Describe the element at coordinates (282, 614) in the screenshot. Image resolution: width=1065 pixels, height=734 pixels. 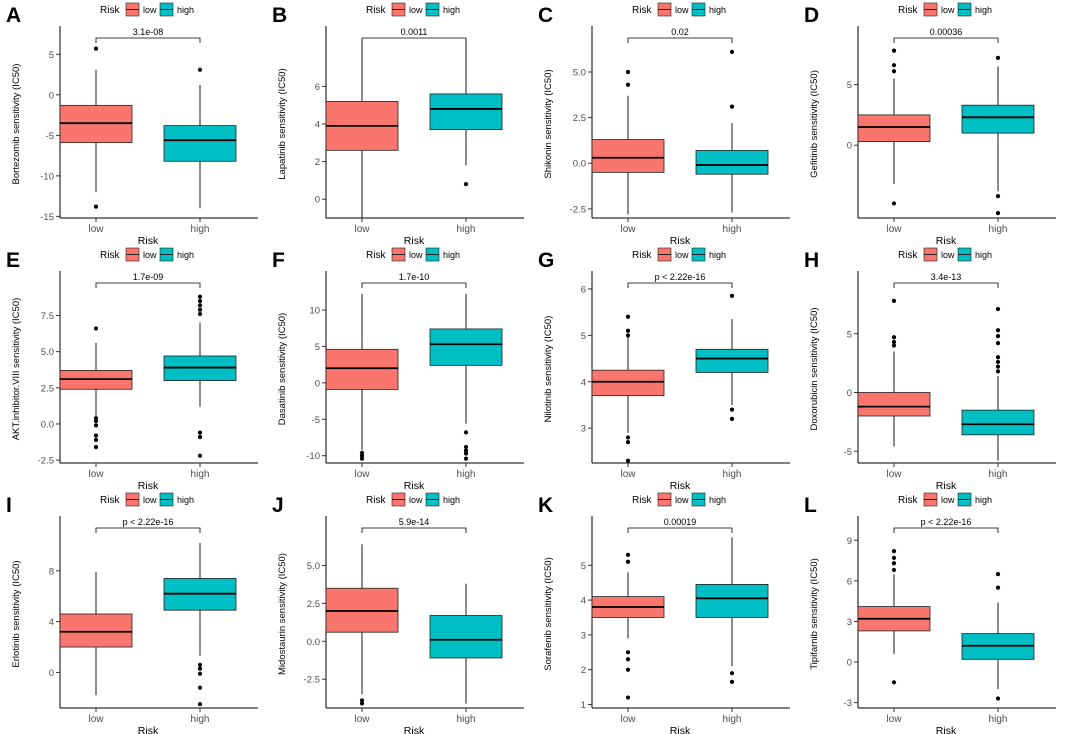
I see `y-axis-label: Midostaurin sensitivity (IC50)` at that location.